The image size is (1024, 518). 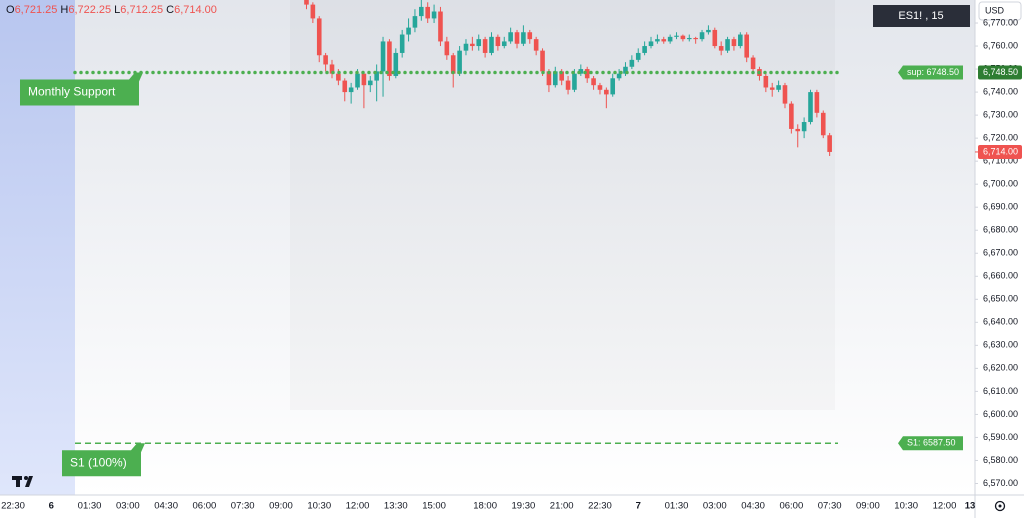 I want to click on y-tick-label: 6,770.00, so click(x=1000, y=22).